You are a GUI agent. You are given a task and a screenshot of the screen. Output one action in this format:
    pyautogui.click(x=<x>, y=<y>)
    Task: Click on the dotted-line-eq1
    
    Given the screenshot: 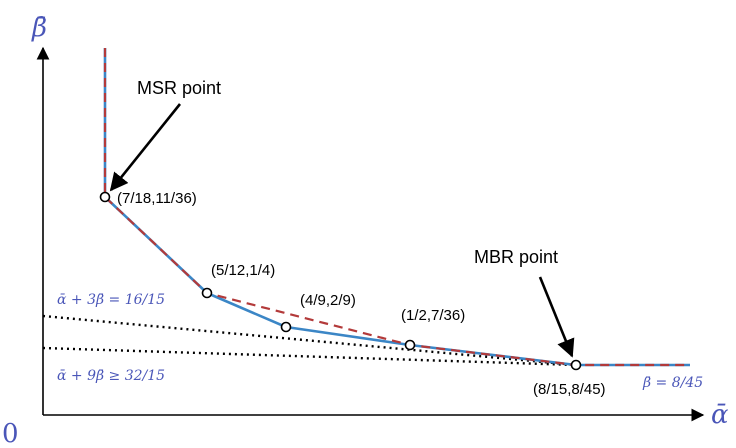 What is the action you would take?
    pyautogui.click(x=309, y=340)
    